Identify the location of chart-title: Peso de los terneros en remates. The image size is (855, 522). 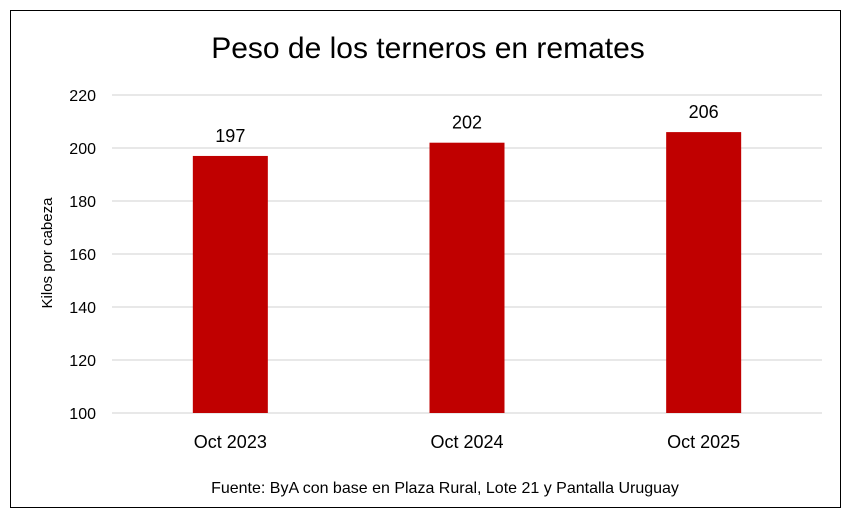
(428, 48).